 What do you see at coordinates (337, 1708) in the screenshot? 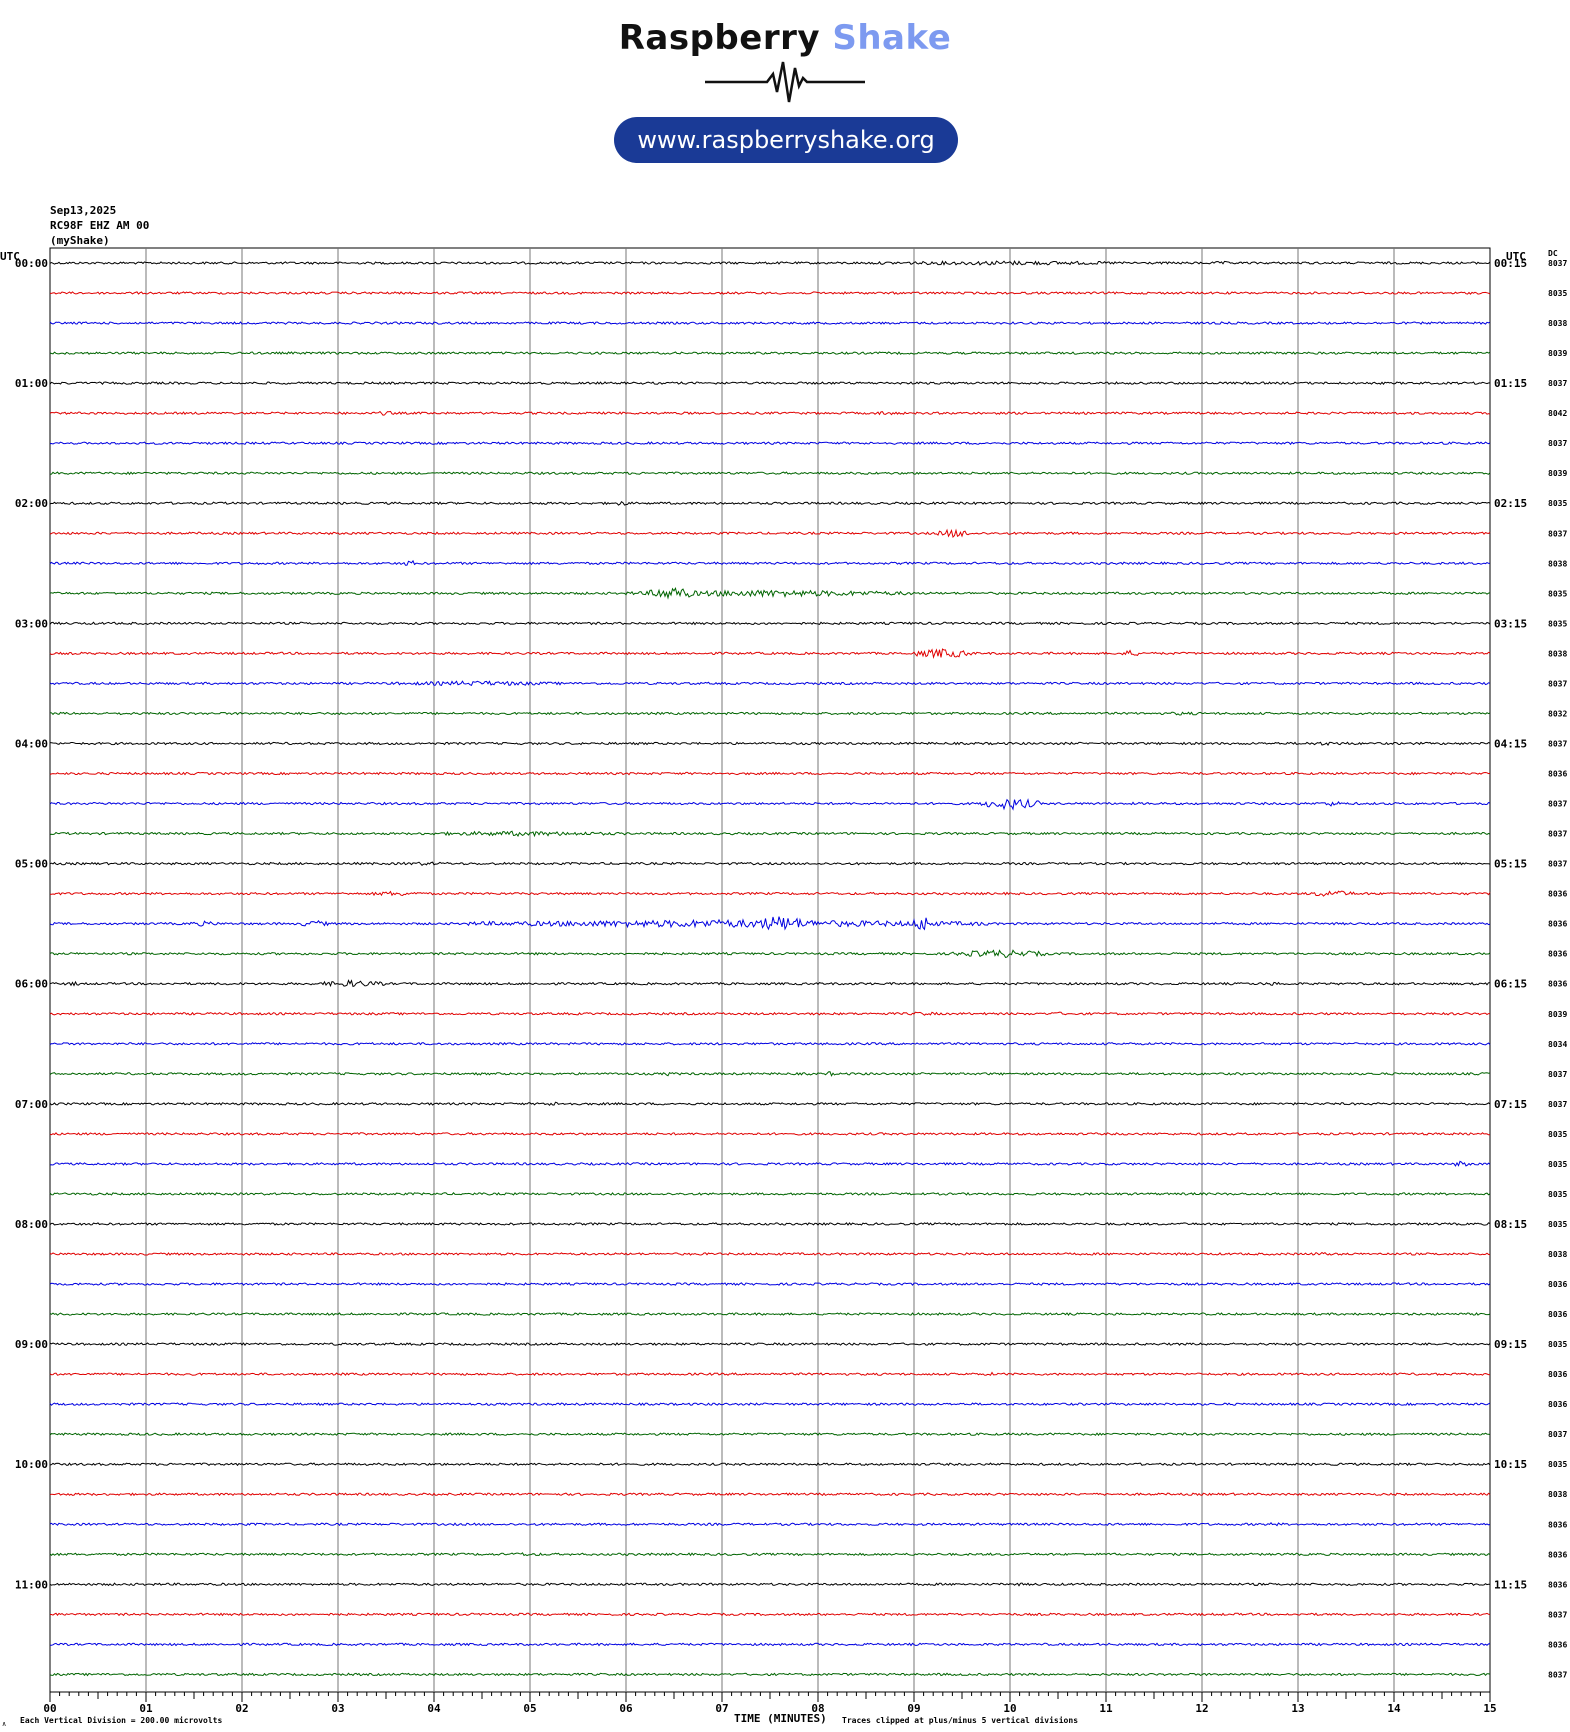
I see `x-tick-label: 03` at bounding box center [337, 1708].